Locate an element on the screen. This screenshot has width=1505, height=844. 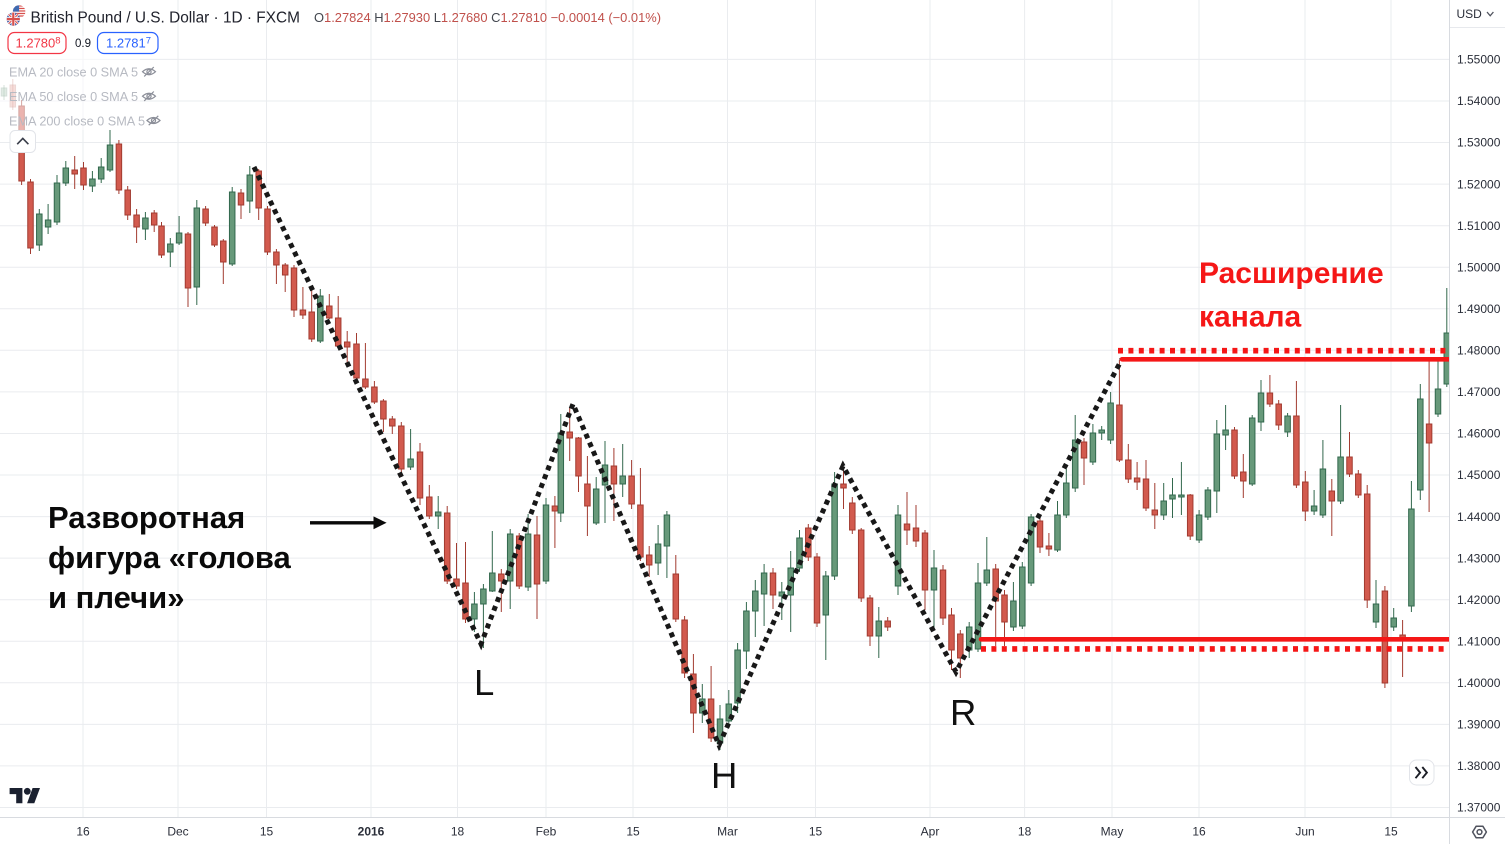
svg-text: 1.53000 is located at coordinates (1479, 143).